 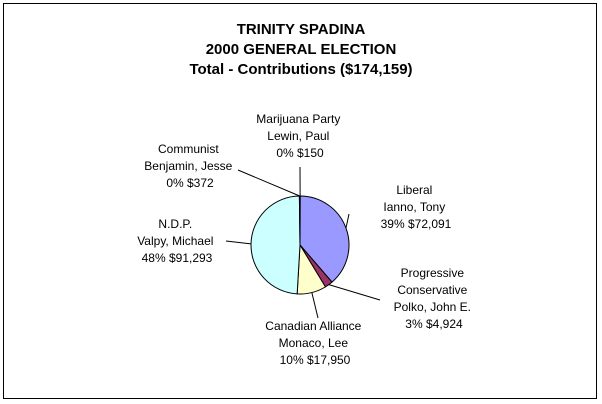 I want to click on candidate-name: Benjamin, Jesse, so click(x=188, y=166).